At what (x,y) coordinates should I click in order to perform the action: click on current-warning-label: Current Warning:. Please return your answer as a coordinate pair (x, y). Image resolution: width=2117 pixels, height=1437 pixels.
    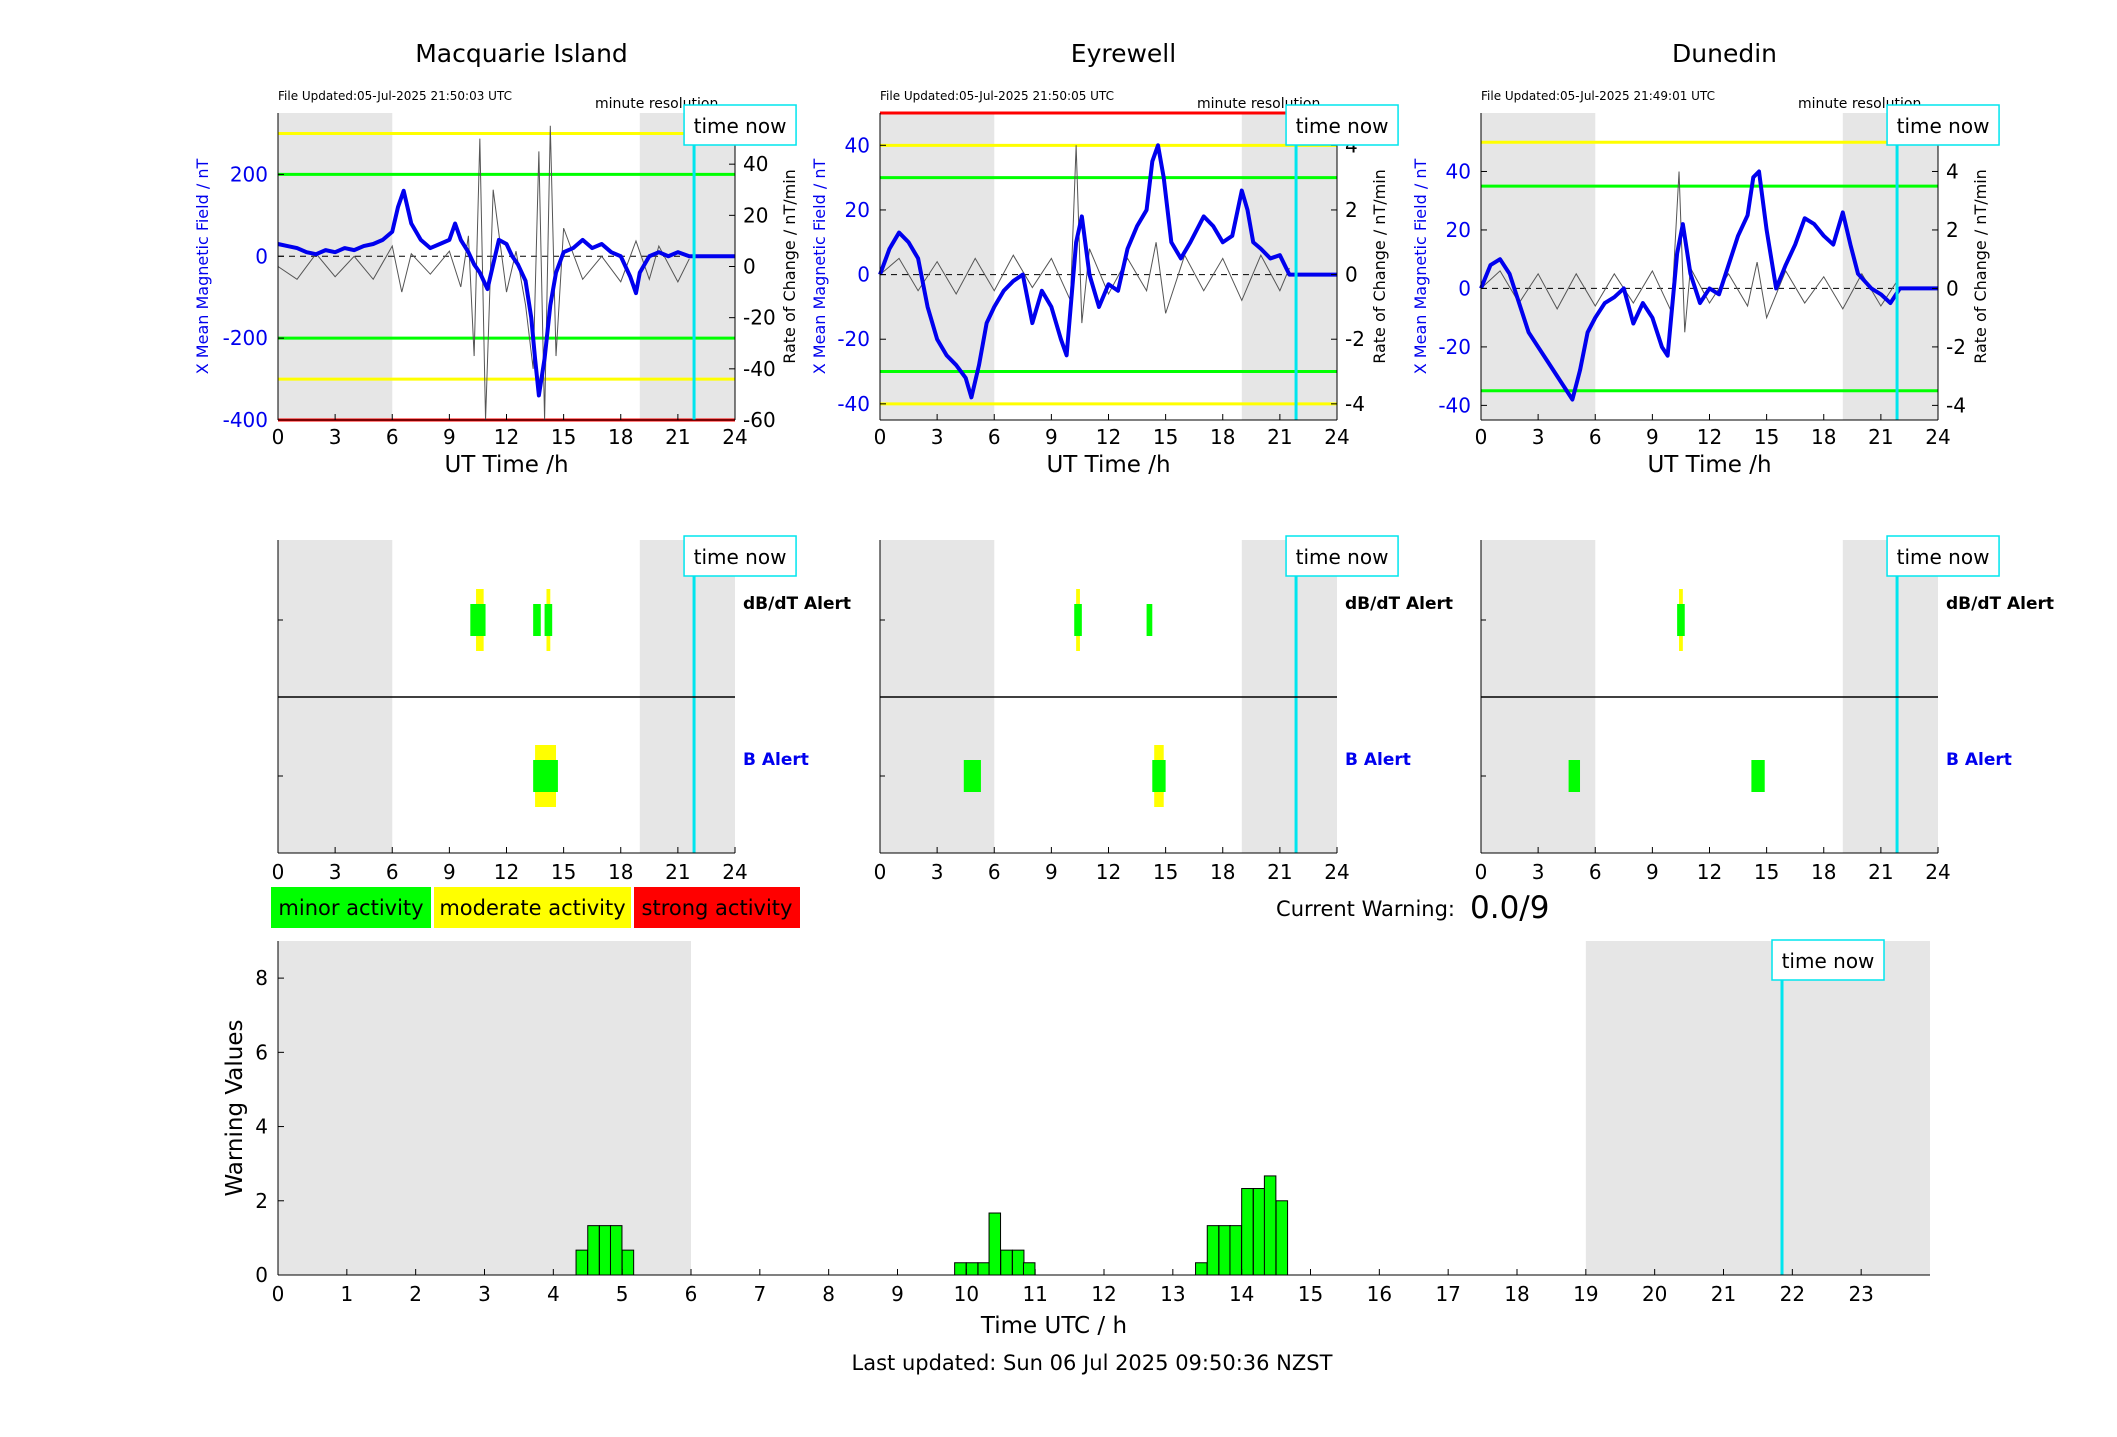
    Looking at the image, I should click on (1365, 909).